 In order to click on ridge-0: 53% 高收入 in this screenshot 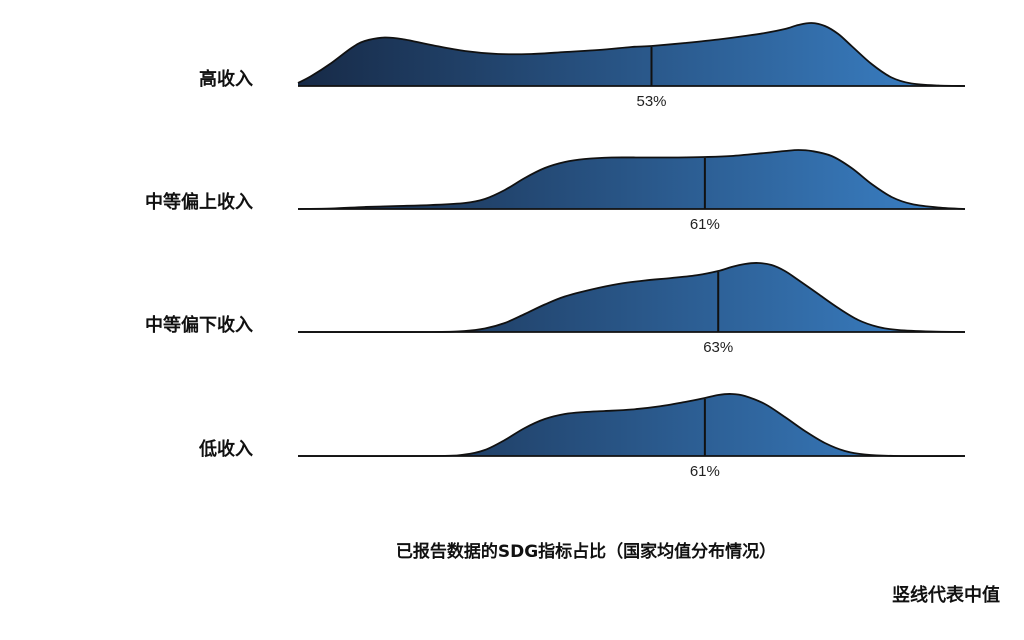, I will do `click(582, 66)`.